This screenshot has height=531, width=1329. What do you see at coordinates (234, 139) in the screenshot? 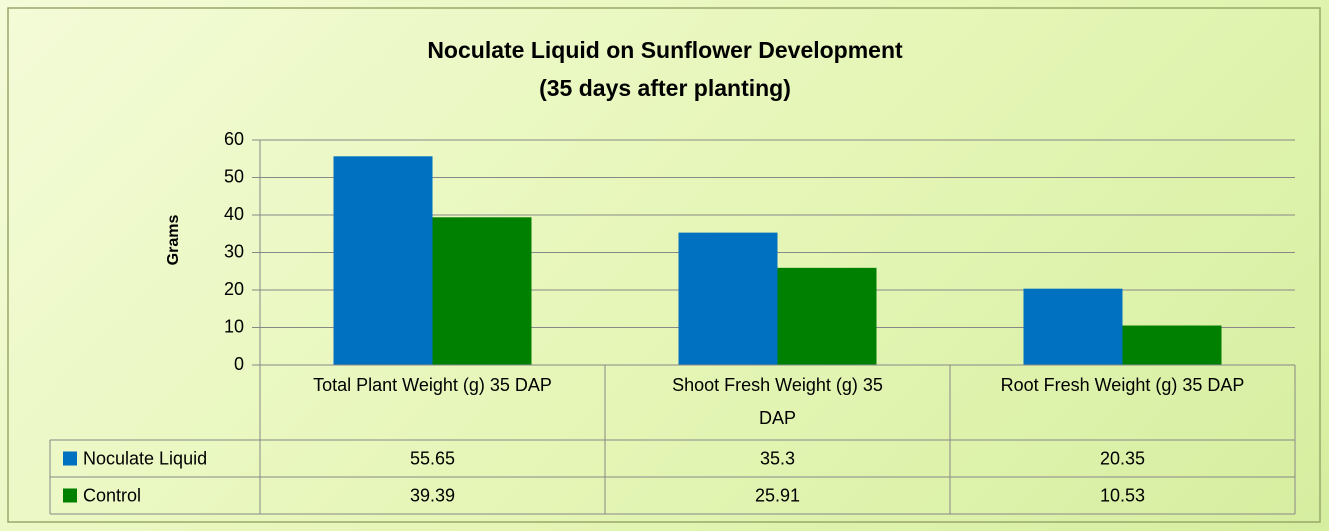
I see `y-tick-label: 60` at bounding box center [234, 139].